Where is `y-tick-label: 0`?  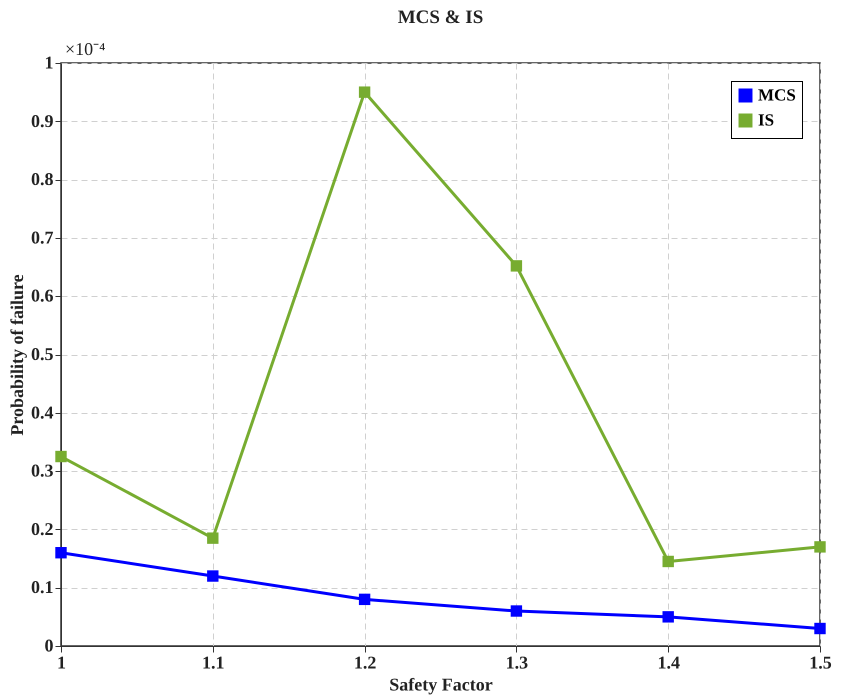
y-tick-label: 0 is located at coordinates (49, 646).